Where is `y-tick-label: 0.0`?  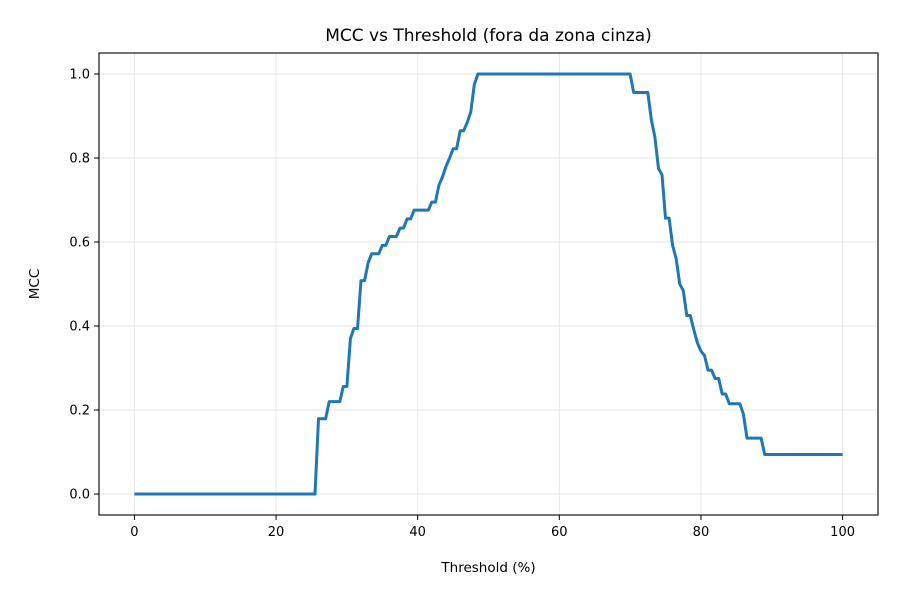
y-tick-label: 0.0 is located at coordinates (79, 495).